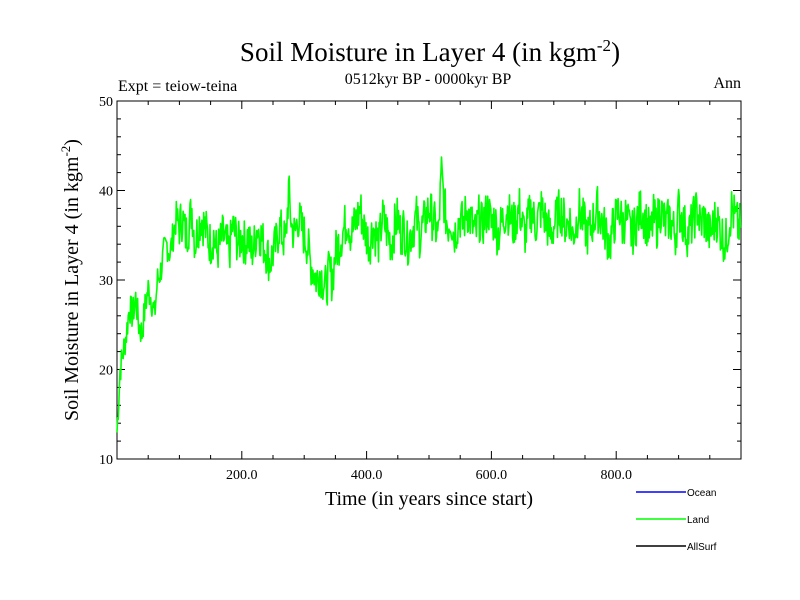  What do you see at coordinates (701, 493) in the screenshot?
I see `legend-label-ocean: Ocean` at bounding box center [701, 493].